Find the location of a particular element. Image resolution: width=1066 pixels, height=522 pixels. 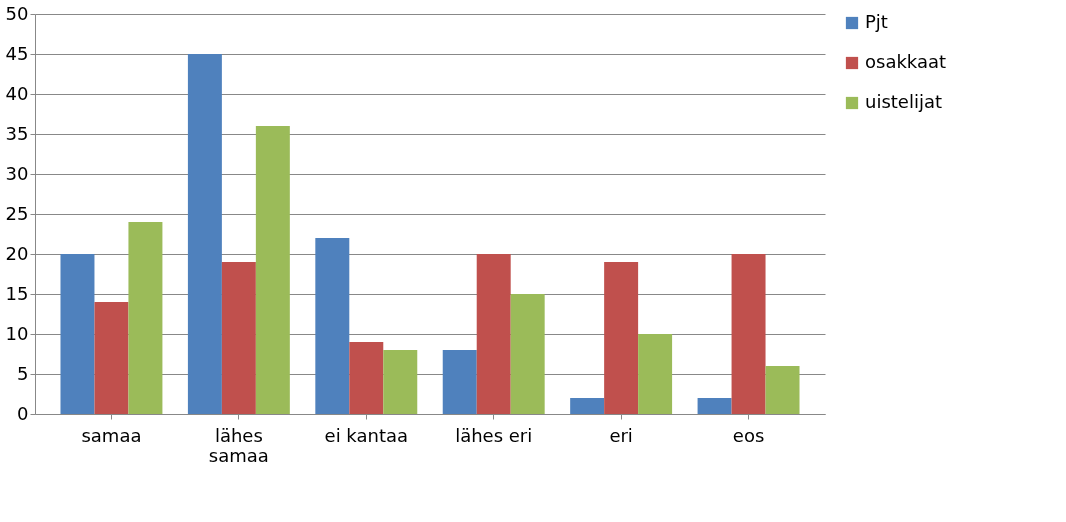

y-tick-label: 15 is located at coordinates (17, 293).